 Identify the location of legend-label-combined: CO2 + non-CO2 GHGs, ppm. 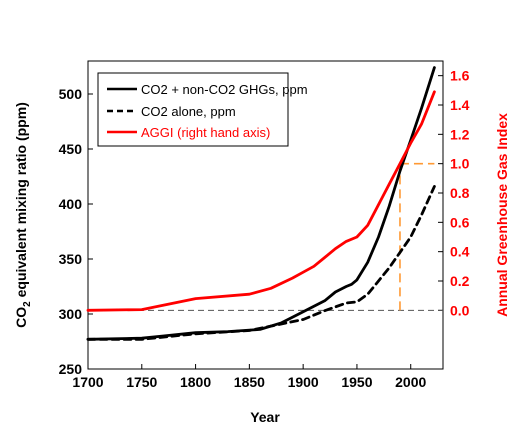
(224, 89).